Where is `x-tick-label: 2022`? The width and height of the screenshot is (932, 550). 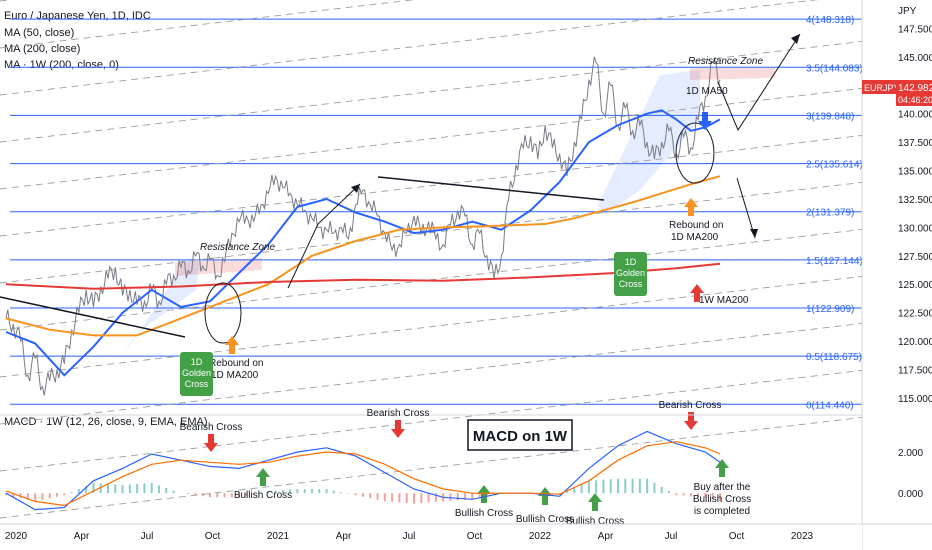 x-tick-label: 2022 is located at coordinates (540, 536).